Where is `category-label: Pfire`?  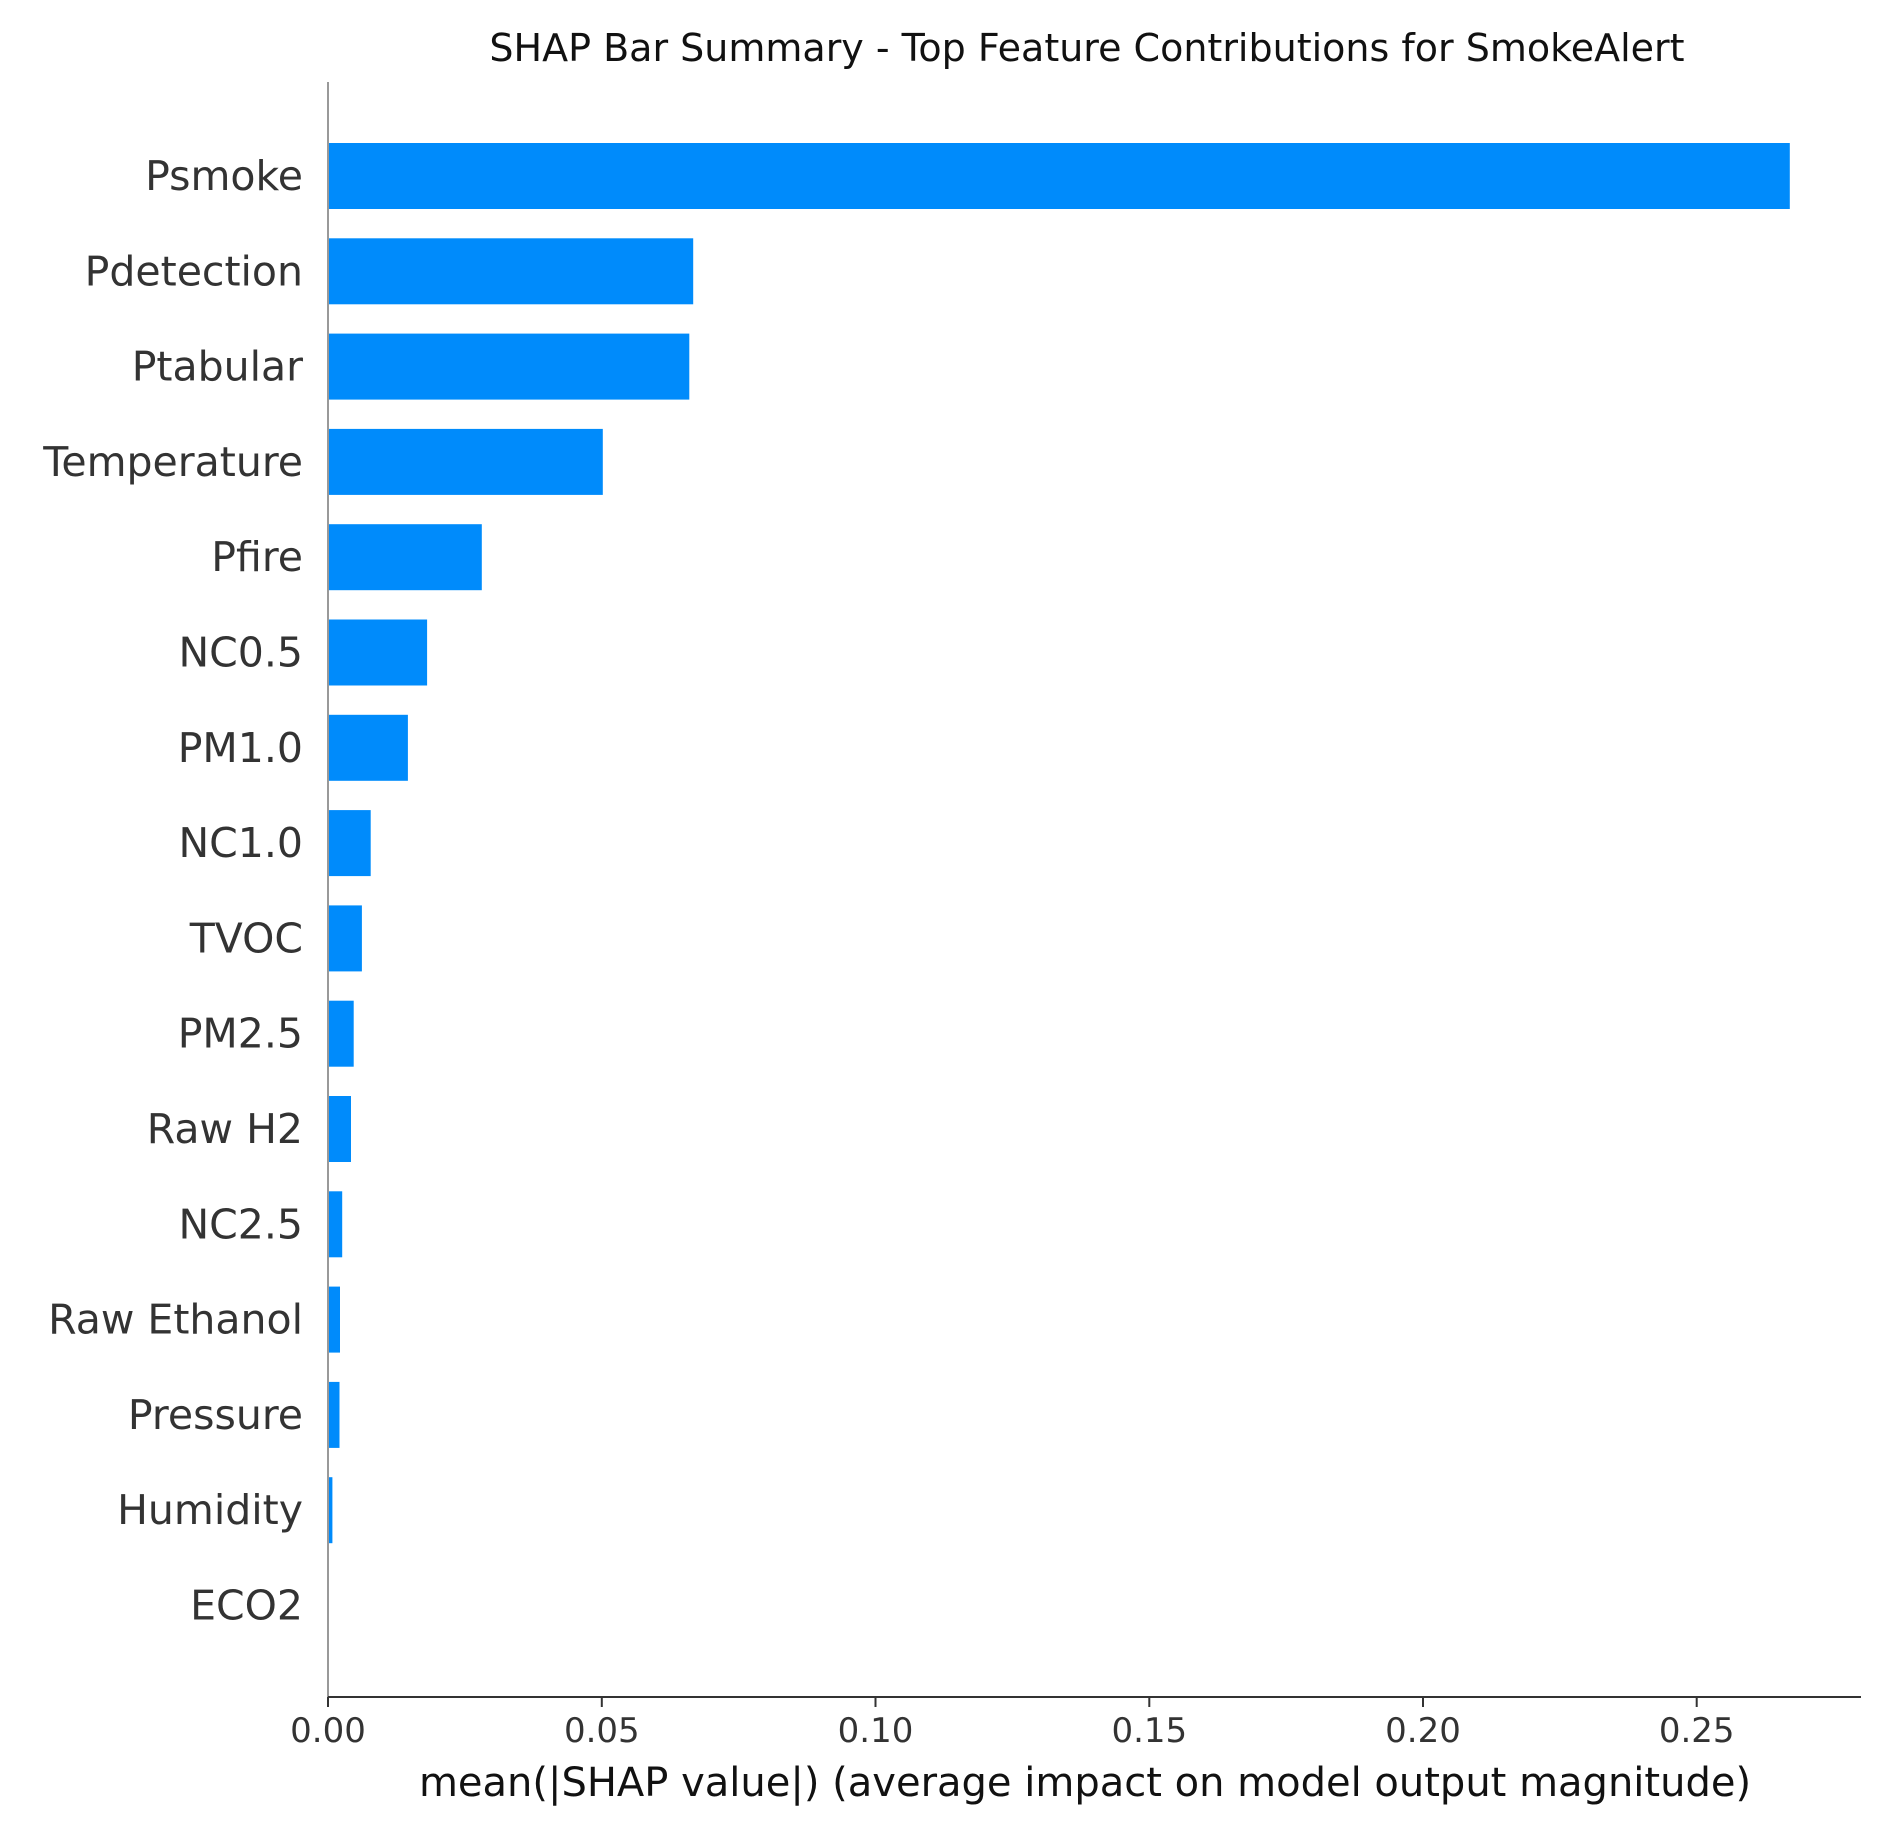
category-label: Pfire is located at coordinates (257, 557).